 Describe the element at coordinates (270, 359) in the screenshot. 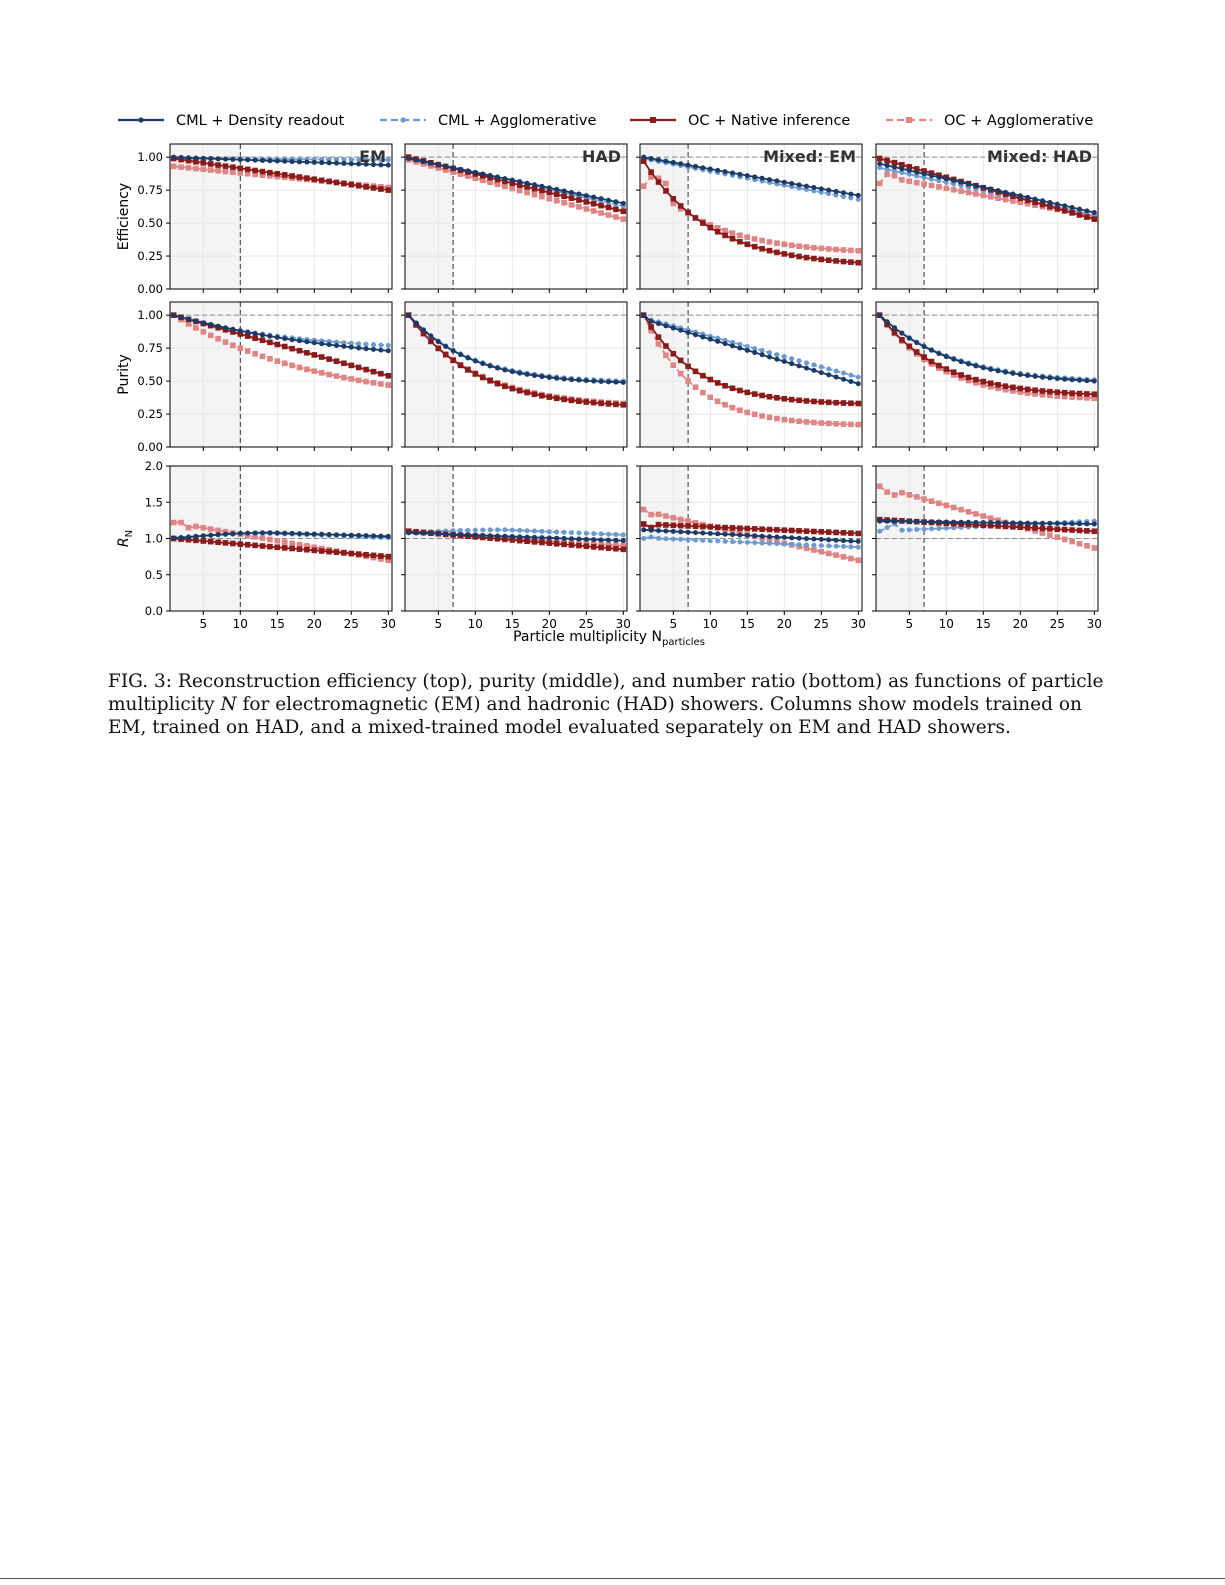

I see `panel-purity-em-point-oc-agglomerative` at that location.